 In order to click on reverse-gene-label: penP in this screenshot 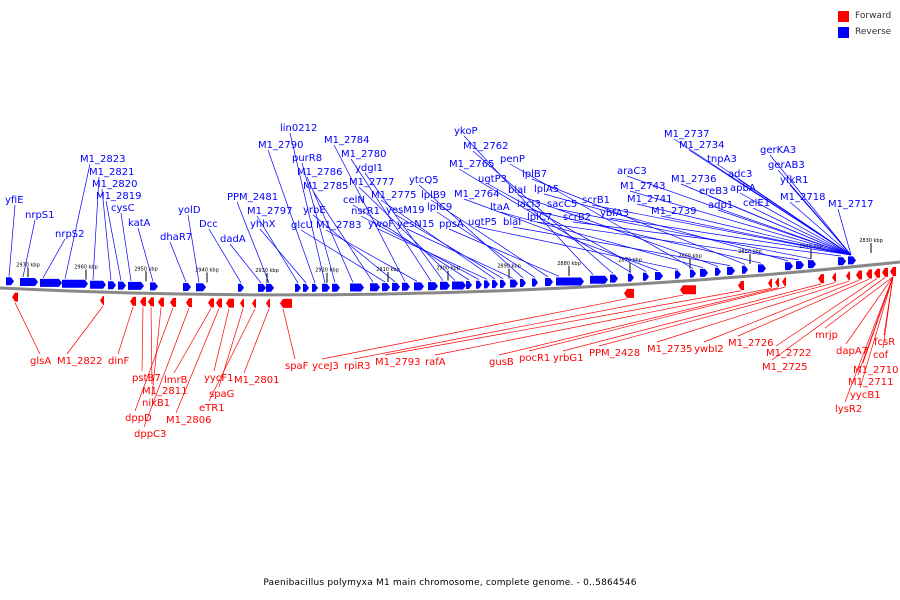, I will do `click(512, 159)`.